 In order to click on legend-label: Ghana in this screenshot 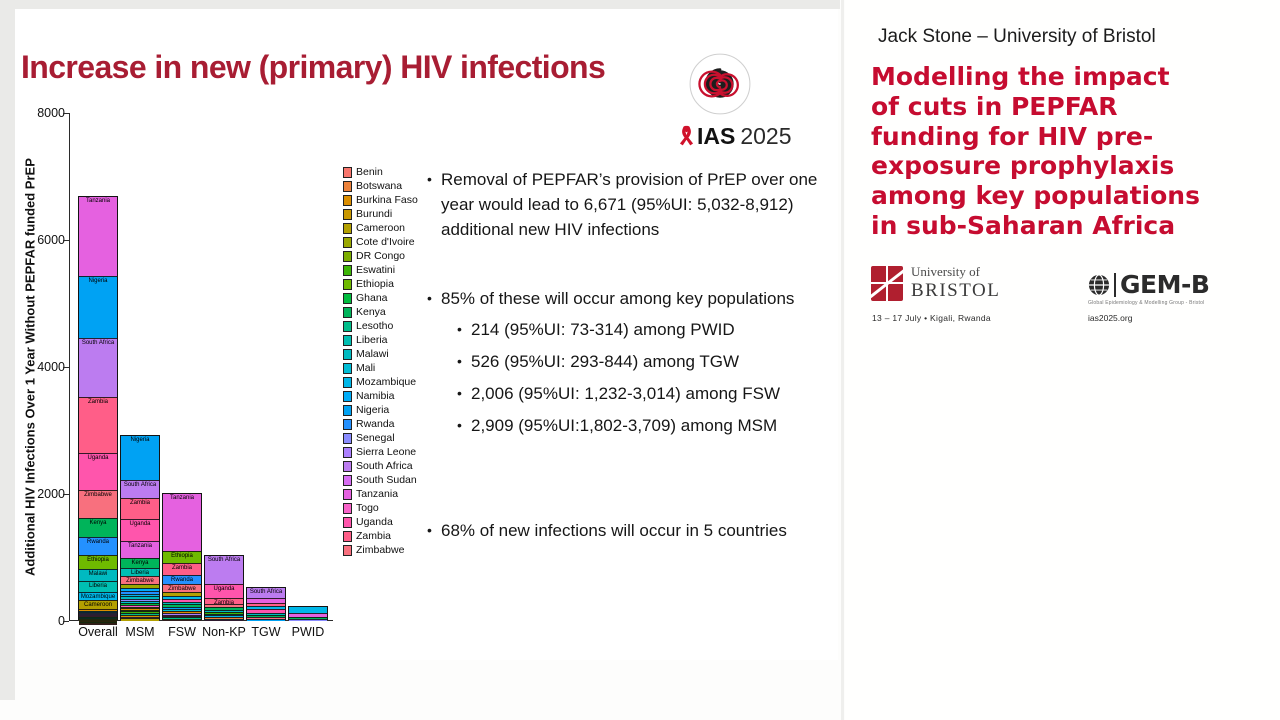, I will do `click(372, 298)`.